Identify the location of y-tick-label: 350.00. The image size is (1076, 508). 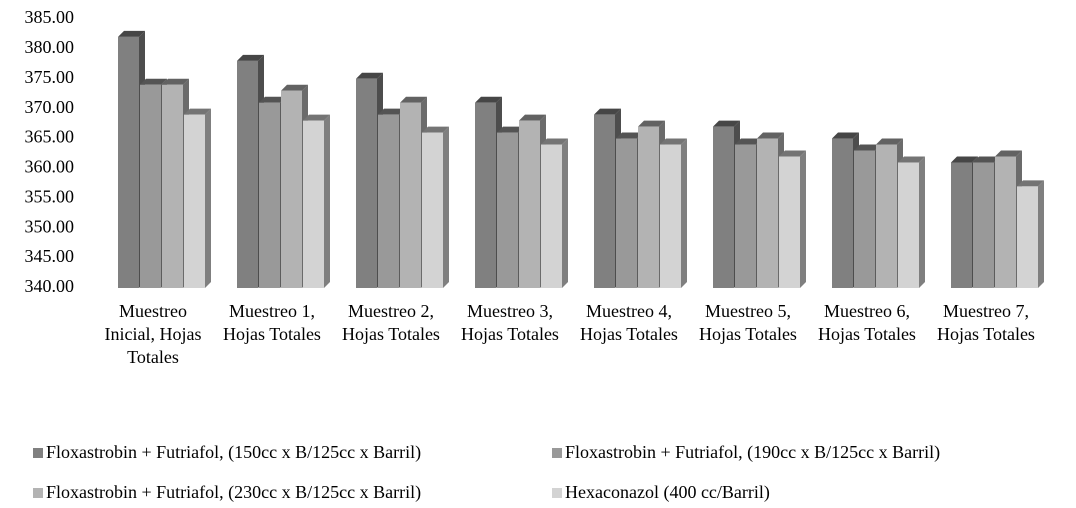
(50, 226).